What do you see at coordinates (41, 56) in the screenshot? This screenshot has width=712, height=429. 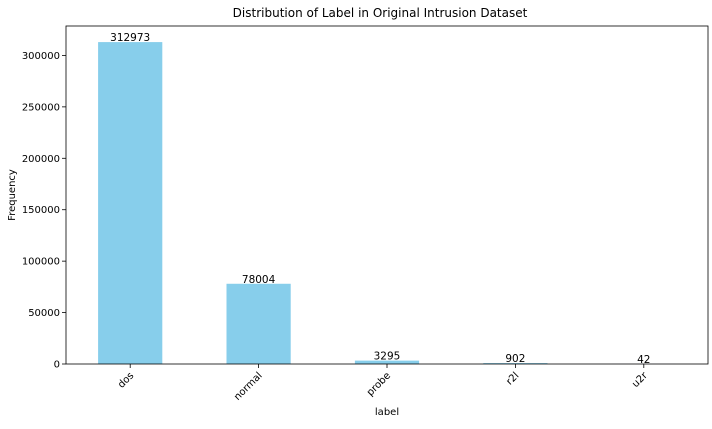 I see `y-tick-label-300000: 300000` at bounding box center [41, 56].